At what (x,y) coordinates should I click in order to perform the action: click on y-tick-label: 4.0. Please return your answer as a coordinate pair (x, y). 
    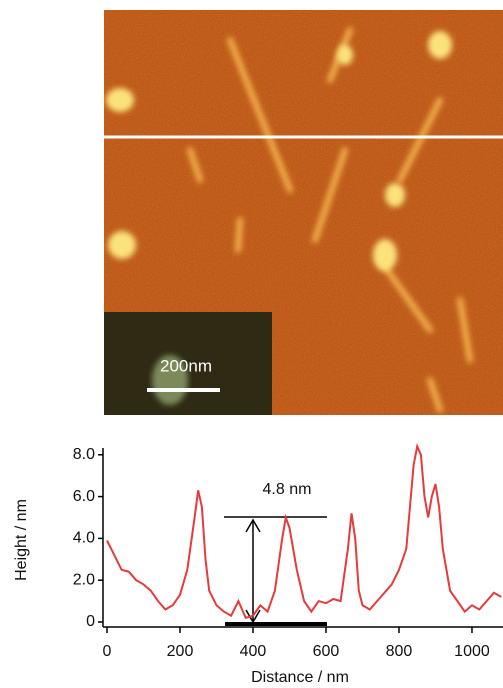
    Looking at the image, I should click on (84, 538).